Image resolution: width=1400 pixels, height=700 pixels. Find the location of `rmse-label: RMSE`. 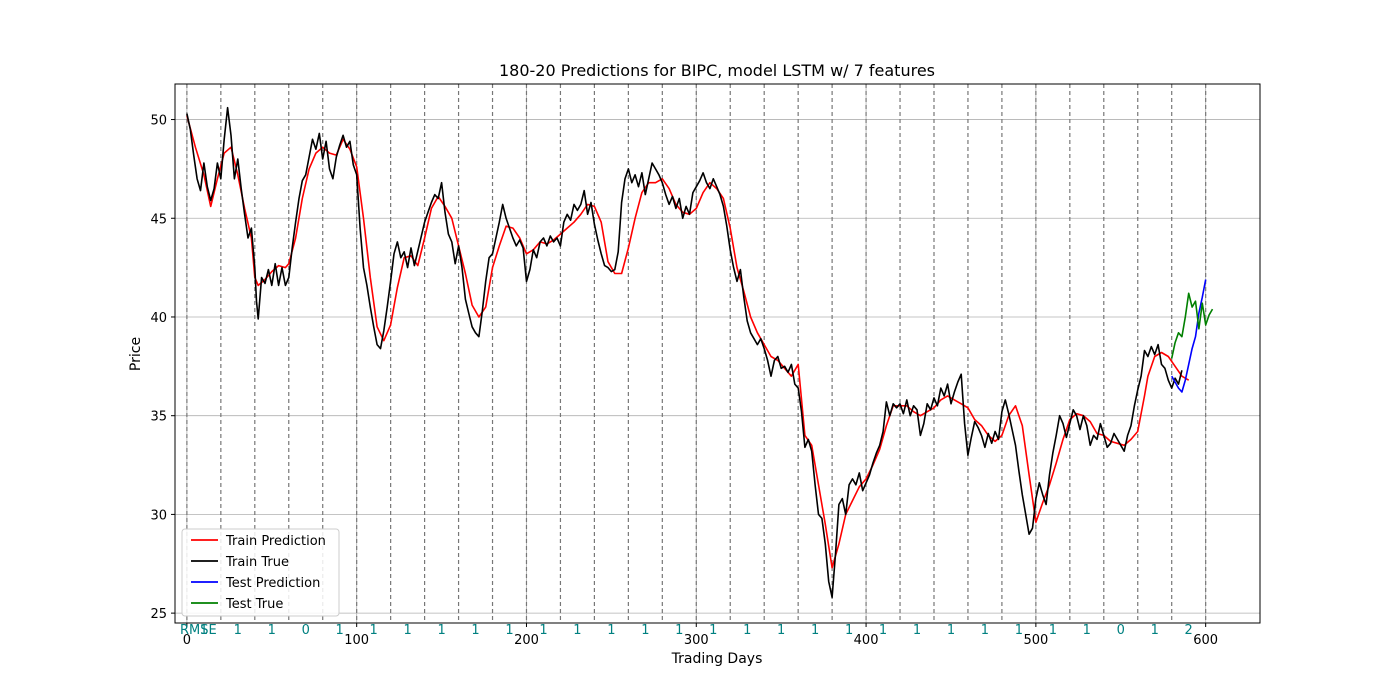

rmse-label: RMSE is located at coordinates (198, 630).